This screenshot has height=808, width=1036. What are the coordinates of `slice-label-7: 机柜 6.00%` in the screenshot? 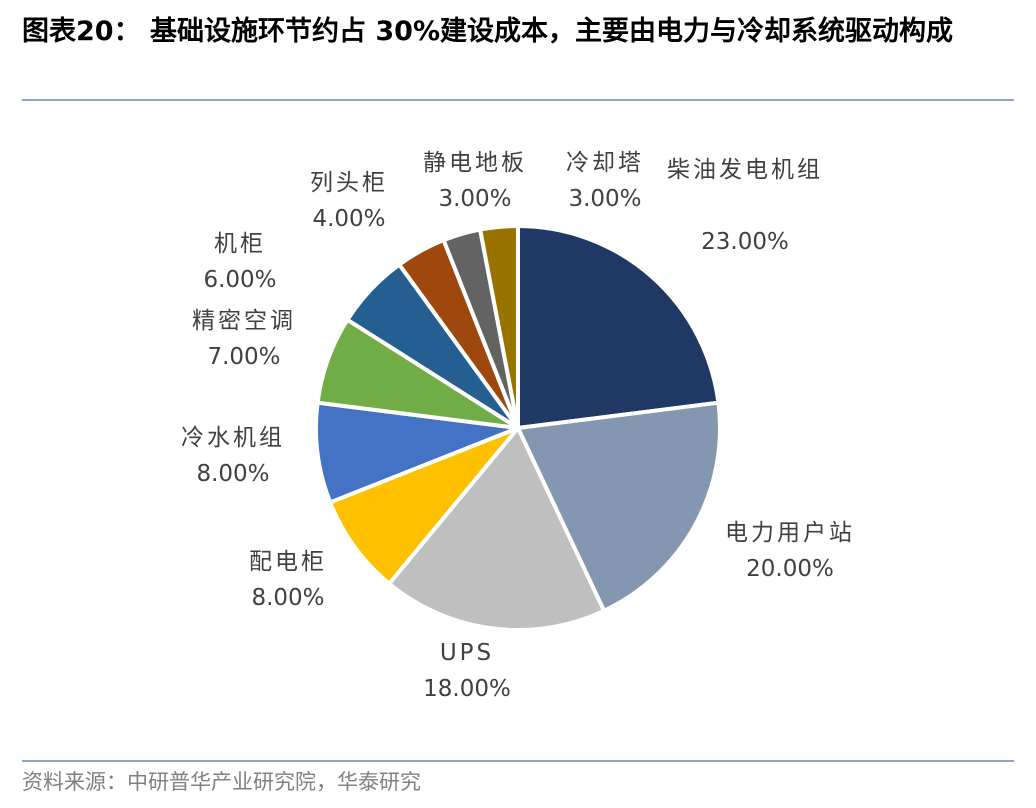 It's located at (239, 262).